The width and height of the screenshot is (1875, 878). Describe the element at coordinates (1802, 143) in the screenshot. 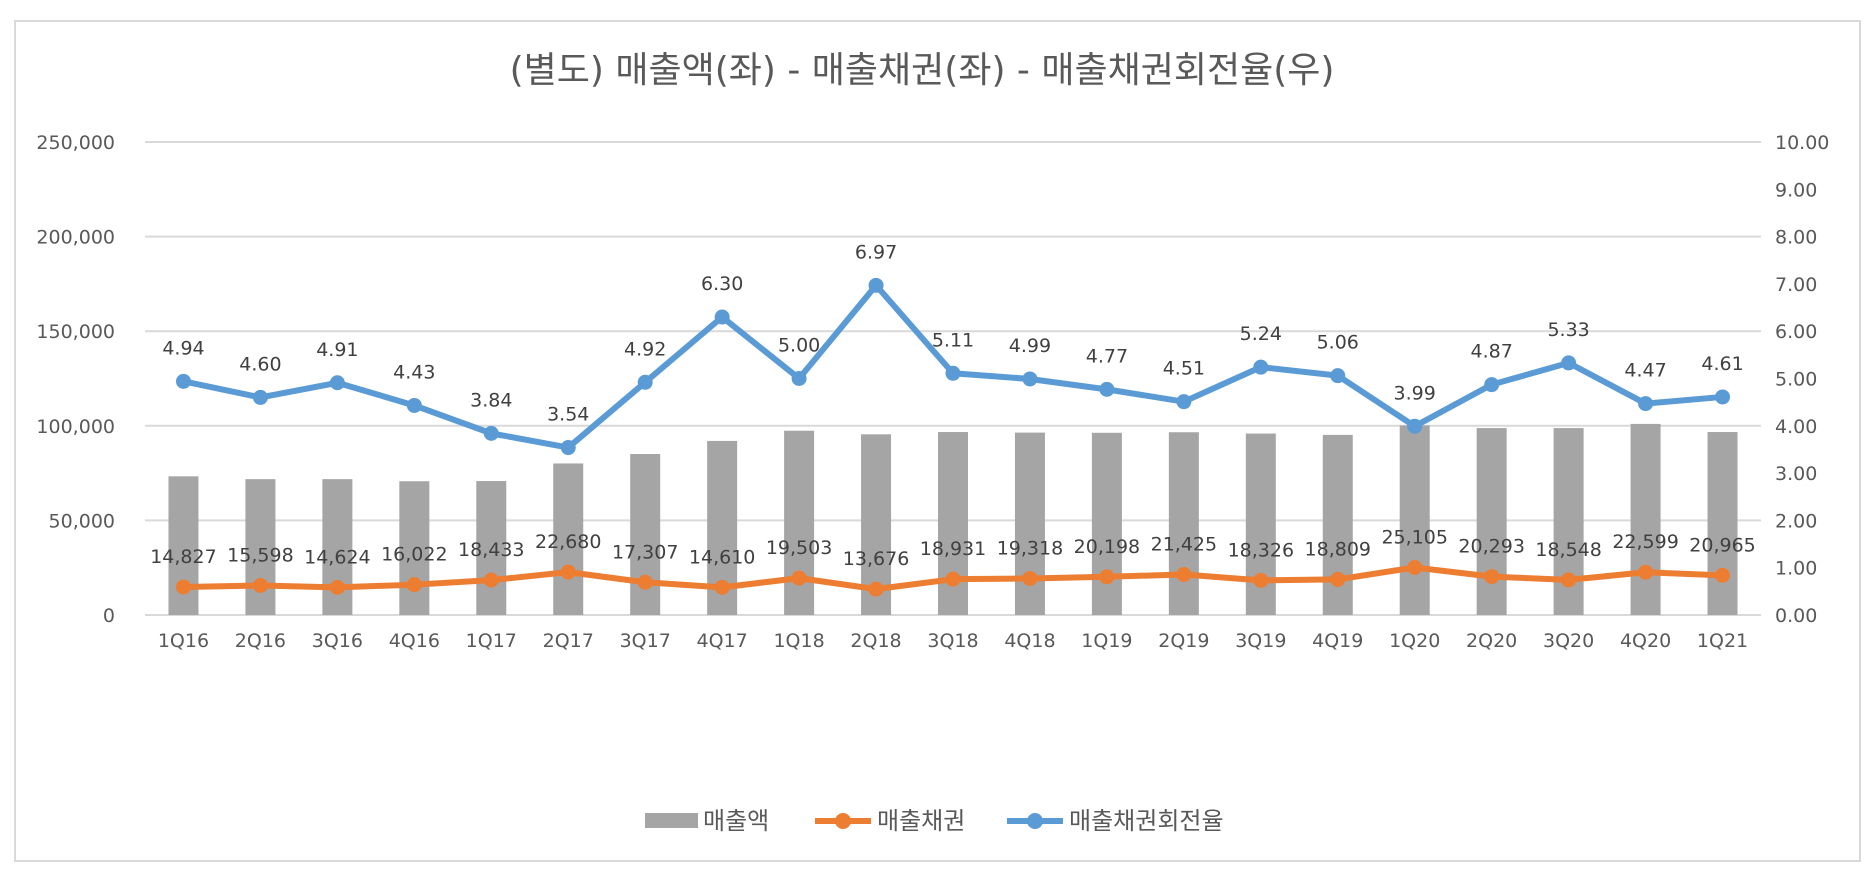

I see `right-tick-label: 10.00` at that location.